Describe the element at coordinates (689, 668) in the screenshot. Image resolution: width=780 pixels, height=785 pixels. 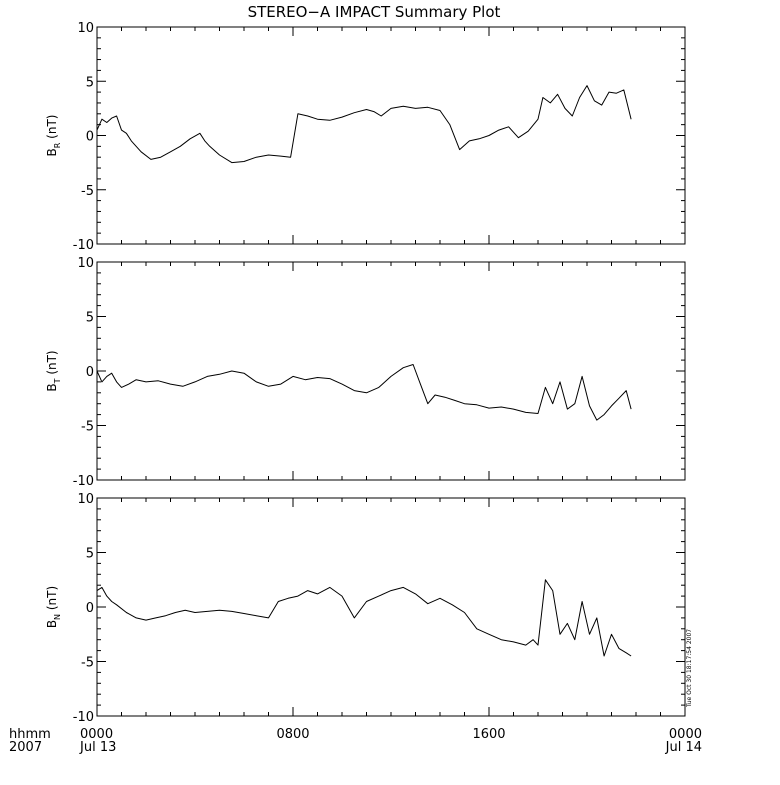
I see `timestamp-note: Tue Oct 30 18:17:54 2007` at that location.